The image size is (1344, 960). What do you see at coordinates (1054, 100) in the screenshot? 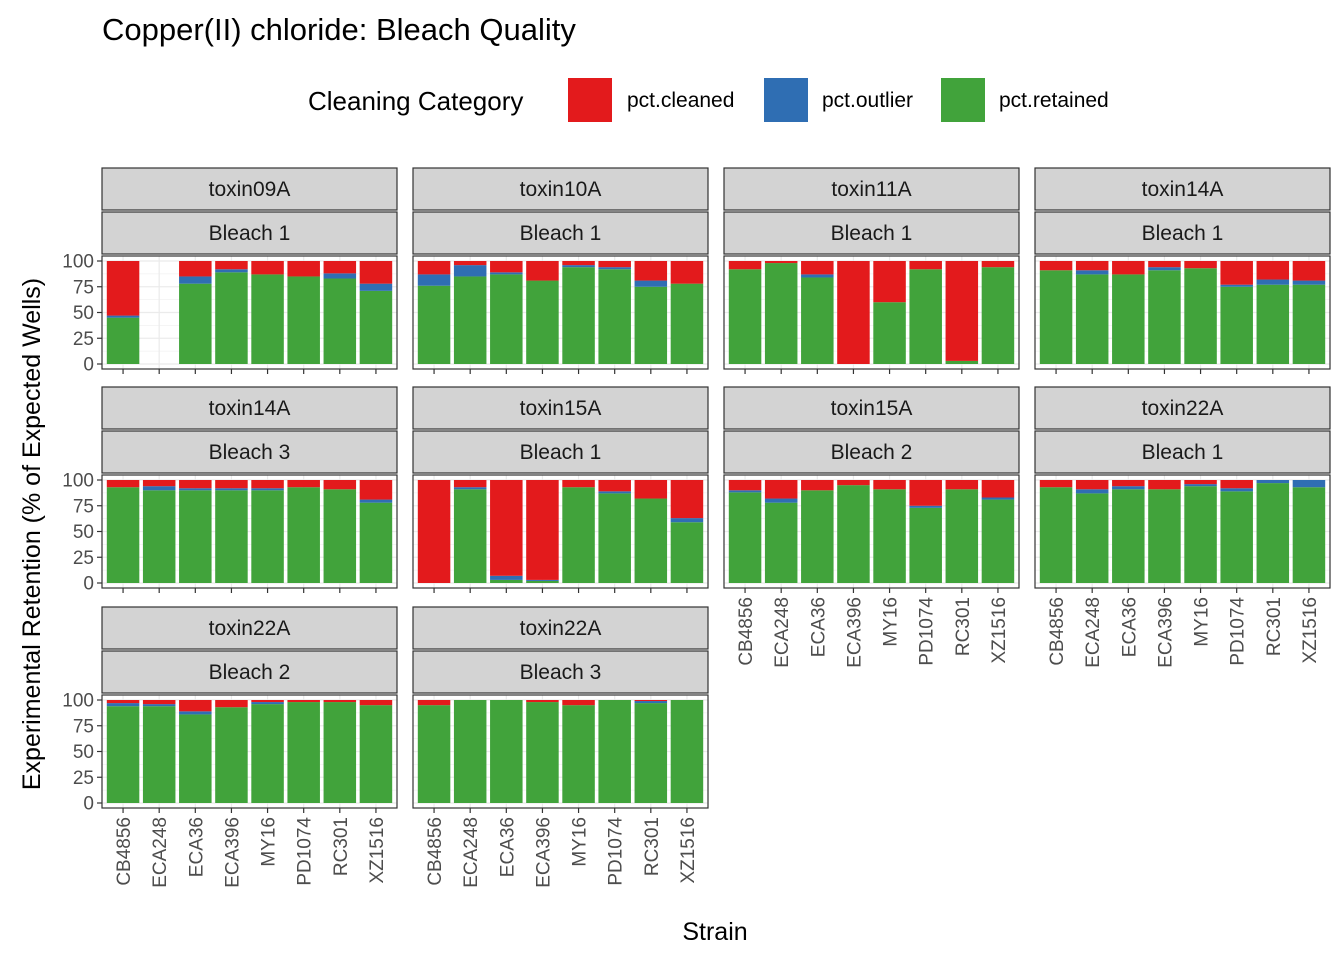
I see `legend-label-pct-retained: pct.retained` at bounding box center [1054, 100].